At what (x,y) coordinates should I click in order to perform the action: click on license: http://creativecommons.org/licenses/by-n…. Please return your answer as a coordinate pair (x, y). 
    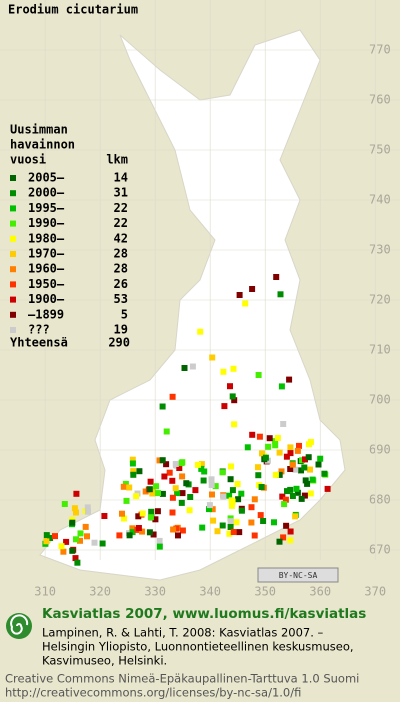
    Looking at the image, I should click on (153, 693).